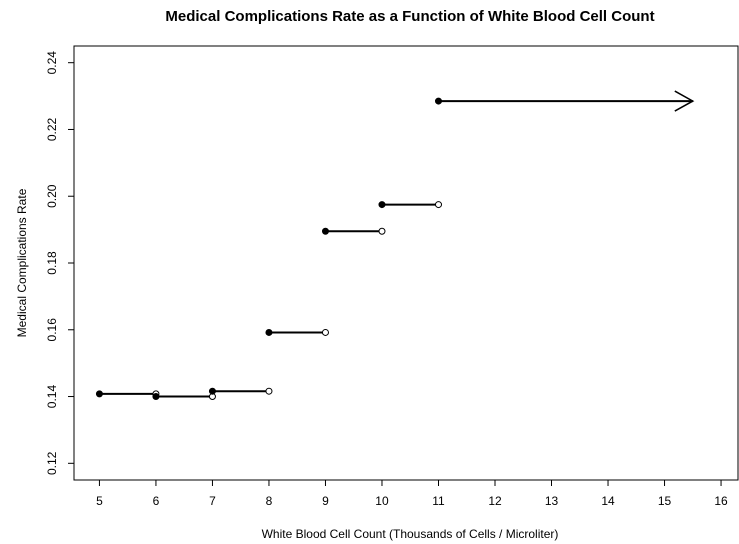 This screenshot has height=544, width=739. What do you see at coordinates (52, 129) in the screenshot?
I see `y-tick-label: 0.22` at bounding box center [52, 129].